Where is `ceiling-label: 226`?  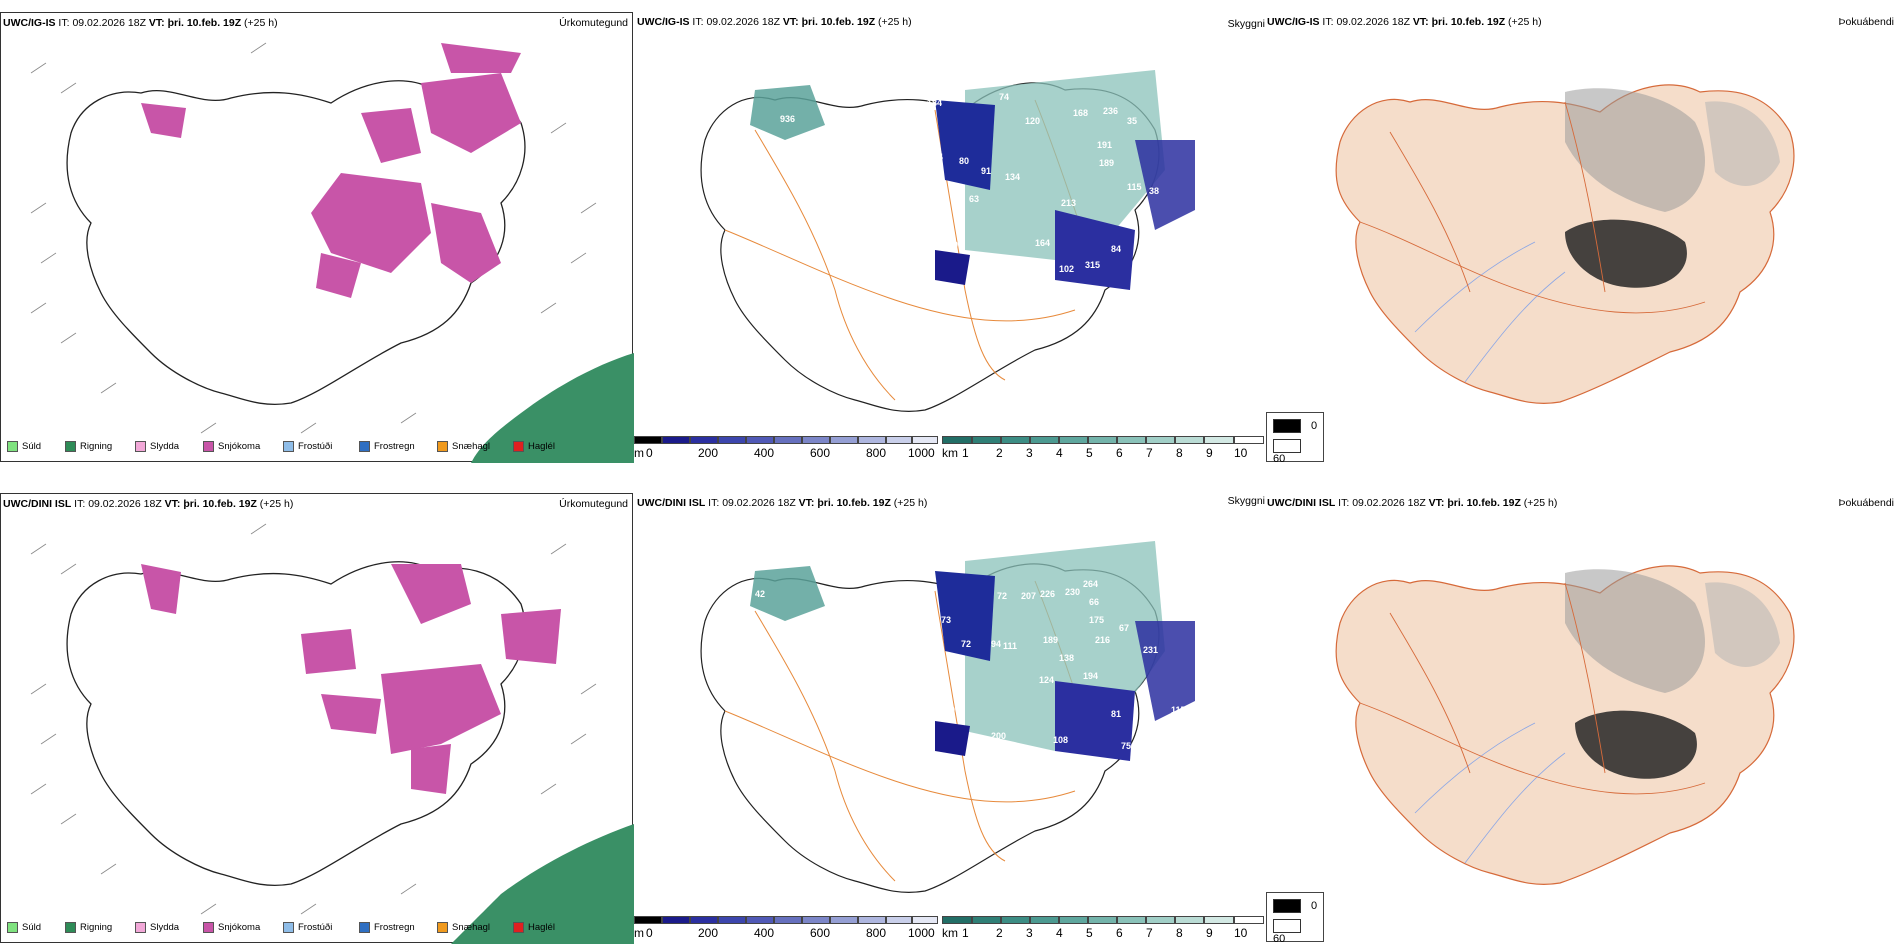
ceiling-label: 226 is located at coordinates (1048, 594).